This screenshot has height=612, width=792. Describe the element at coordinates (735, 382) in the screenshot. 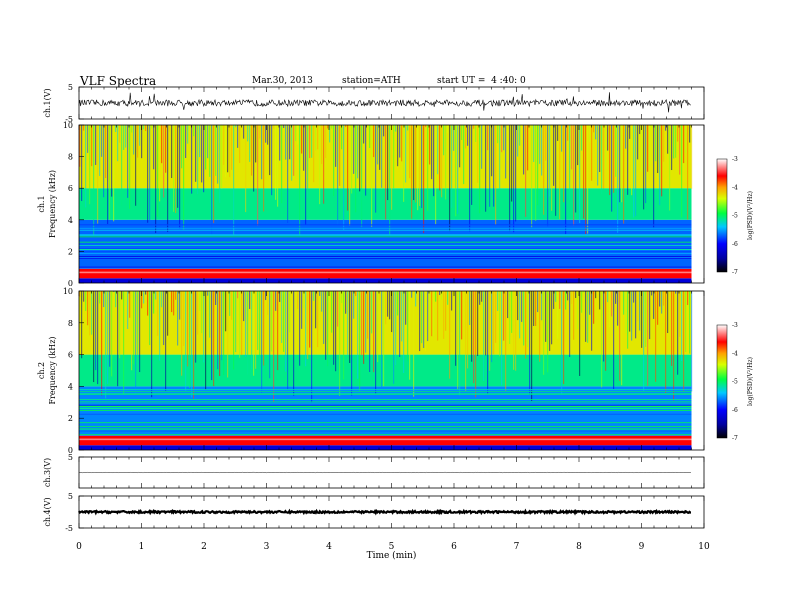

I see `colorbar-tick-label: -5` at that location.